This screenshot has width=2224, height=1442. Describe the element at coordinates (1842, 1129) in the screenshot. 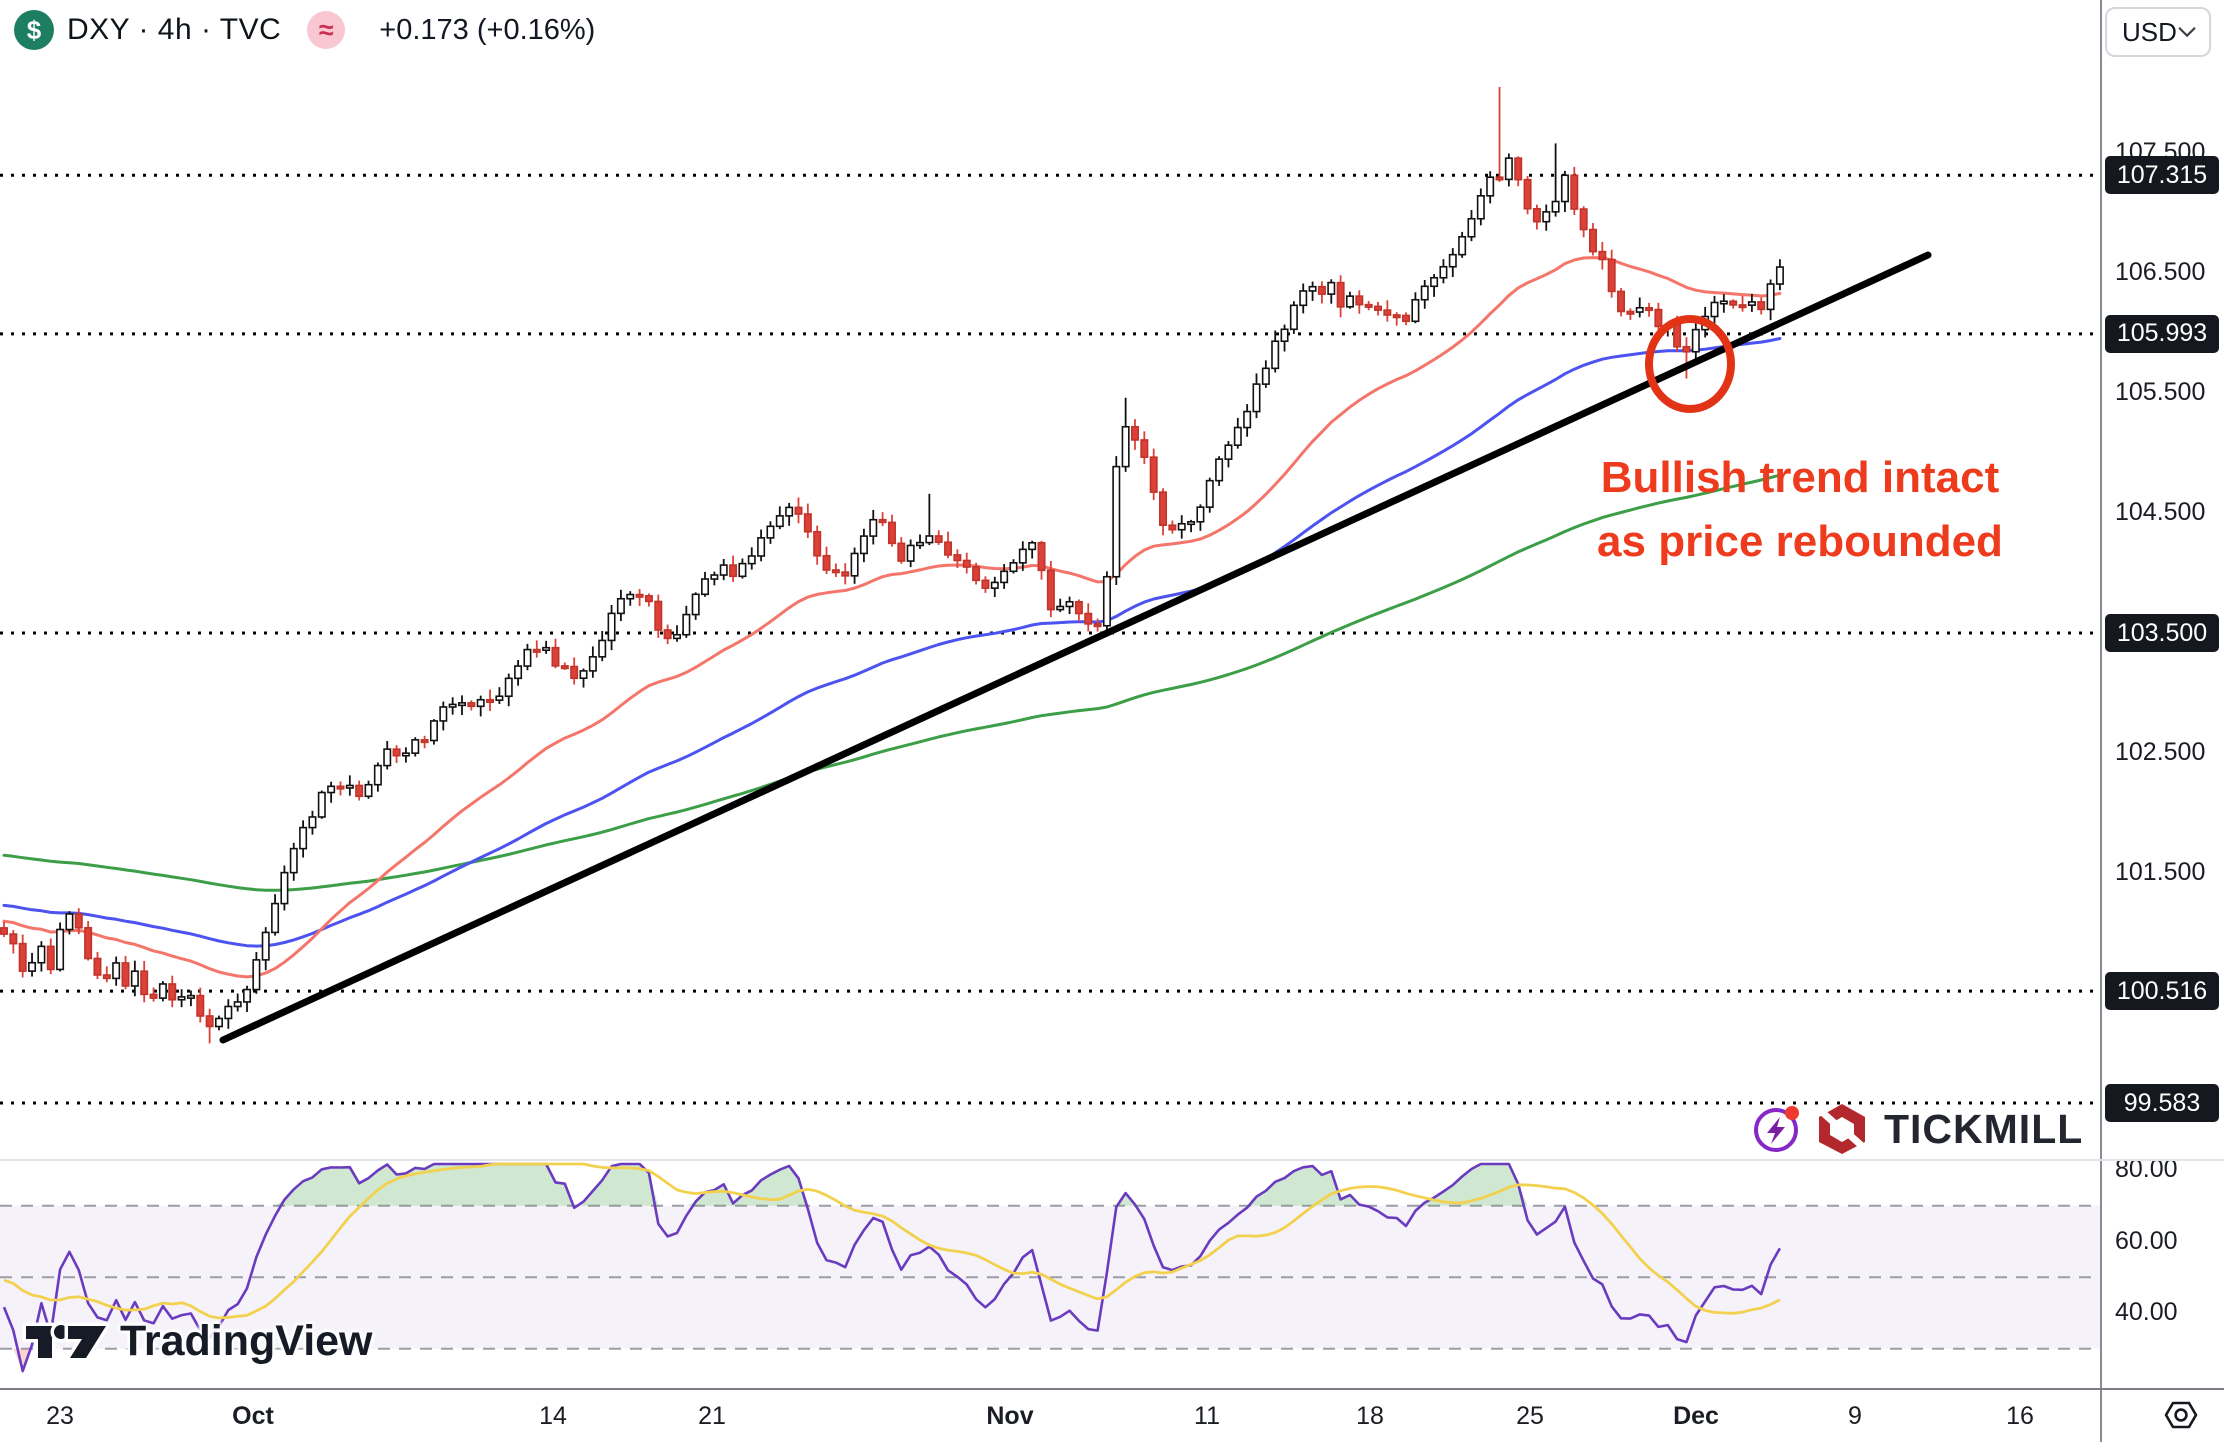

I see `tickmill-hexagon-icon` at that location.